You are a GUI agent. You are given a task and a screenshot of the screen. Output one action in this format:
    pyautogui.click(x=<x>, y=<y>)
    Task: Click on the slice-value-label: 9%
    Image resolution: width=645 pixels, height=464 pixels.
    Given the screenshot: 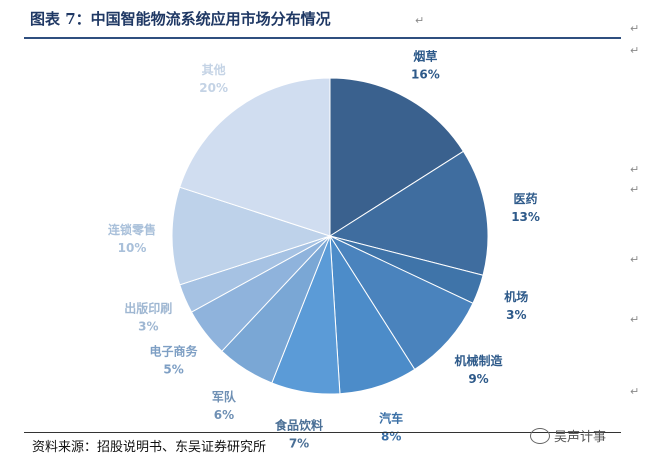 What is the action you would take?
    pyautogui.click(x=478, y=379)
    